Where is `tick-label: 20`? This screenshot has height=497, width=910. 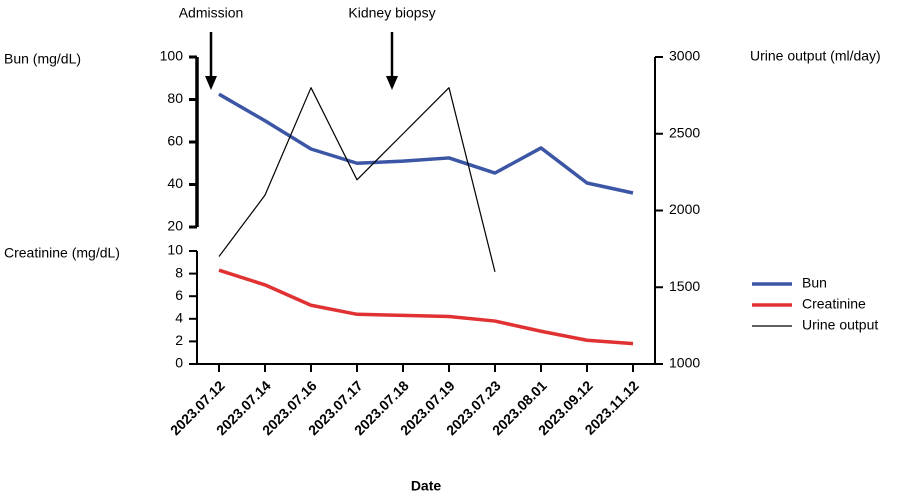
tick-label: 20 is located at coordinates (175, 226).